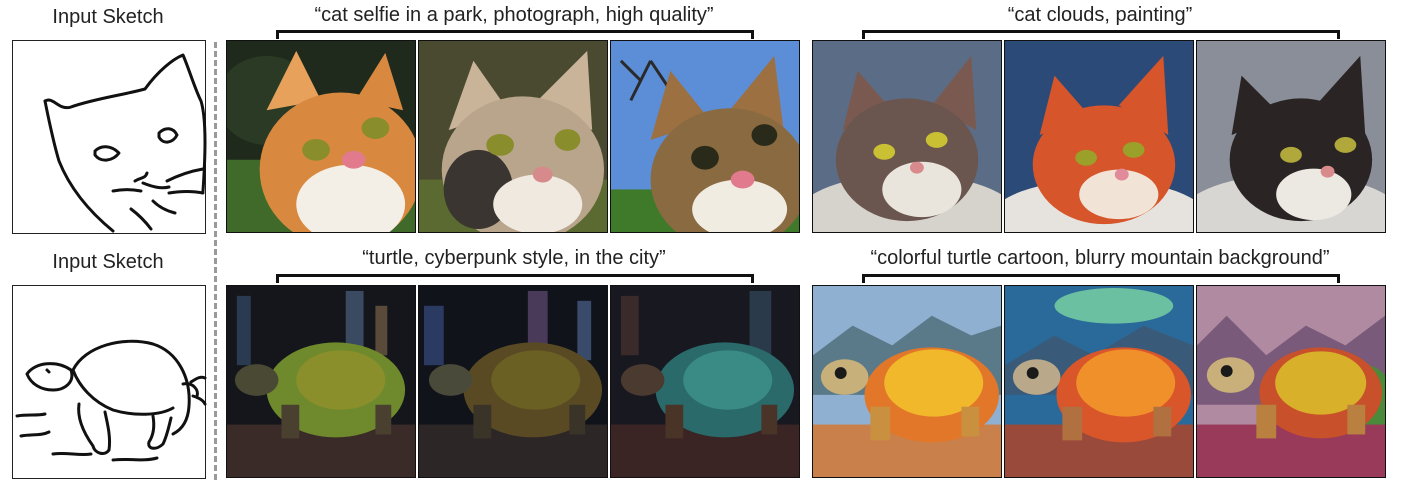 The height and width of the screenshot is (485, 1401). I want to click on prompt-caption: “turtle, cyberpunk style, in the city”, so click(514, 258).